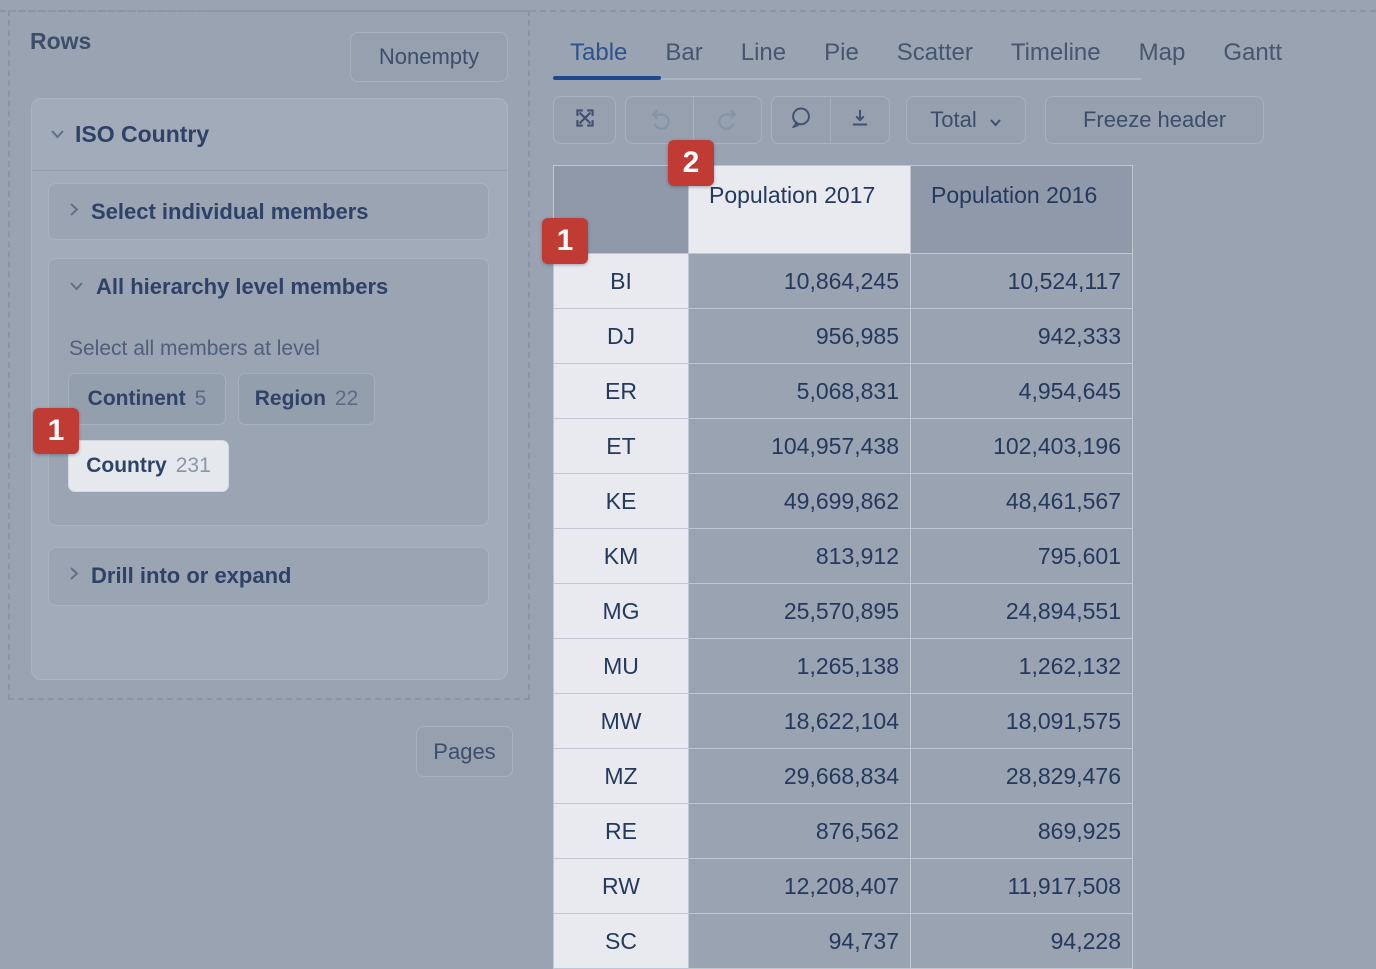  What do you see at coordinates (1154, 120) in the screenshot?
I see `freeze-header-button: Freeze header` at bounding box center [1154, 120].